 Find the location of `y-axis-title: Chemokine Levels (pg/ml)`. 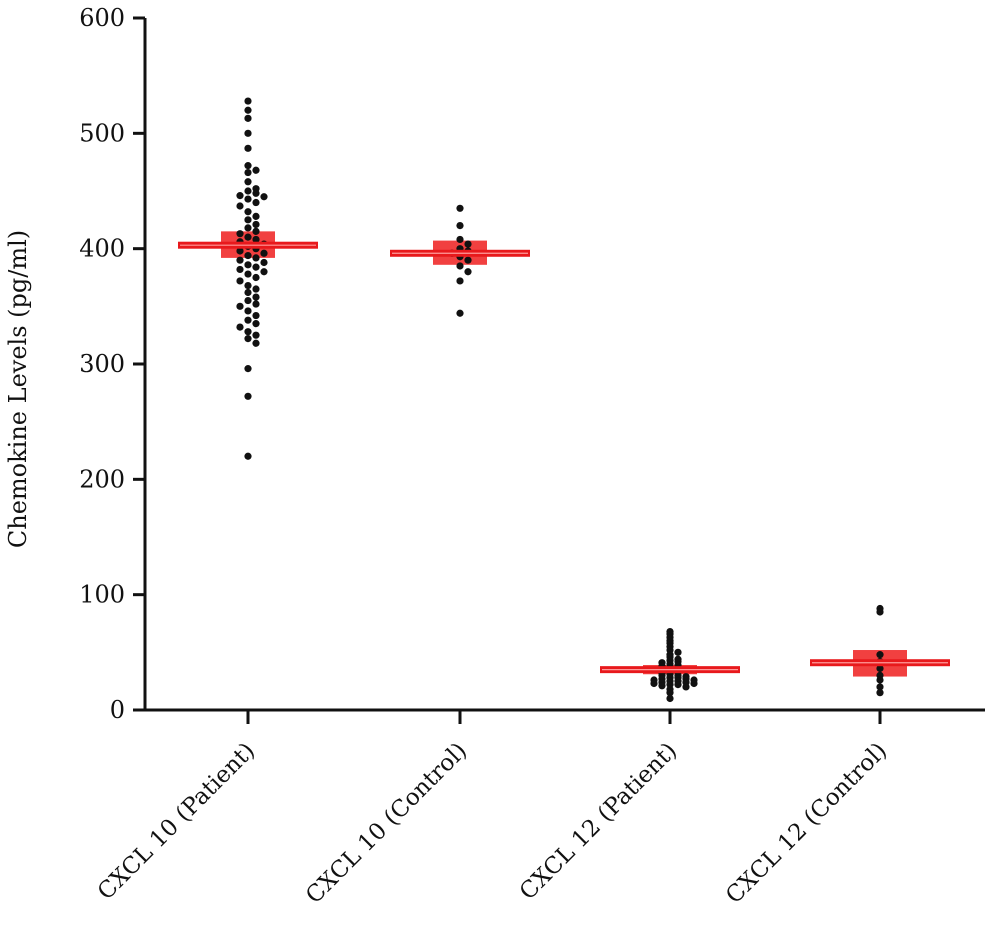

y-axis-title: Chemokine Levels (pg/ml) is located at coordinates (18, 389).